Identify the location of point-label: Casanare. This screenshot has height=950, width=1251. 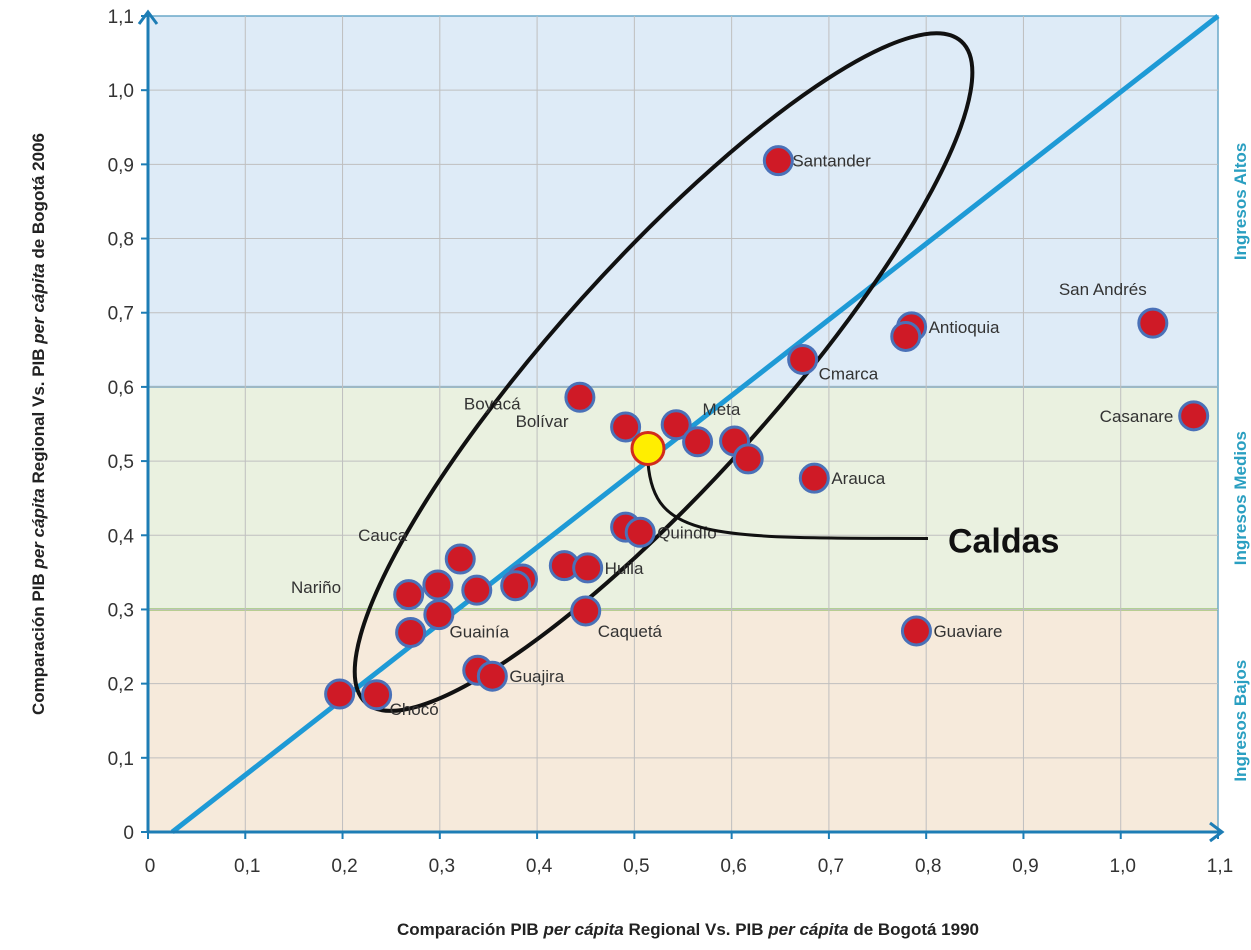
(1137, 416).